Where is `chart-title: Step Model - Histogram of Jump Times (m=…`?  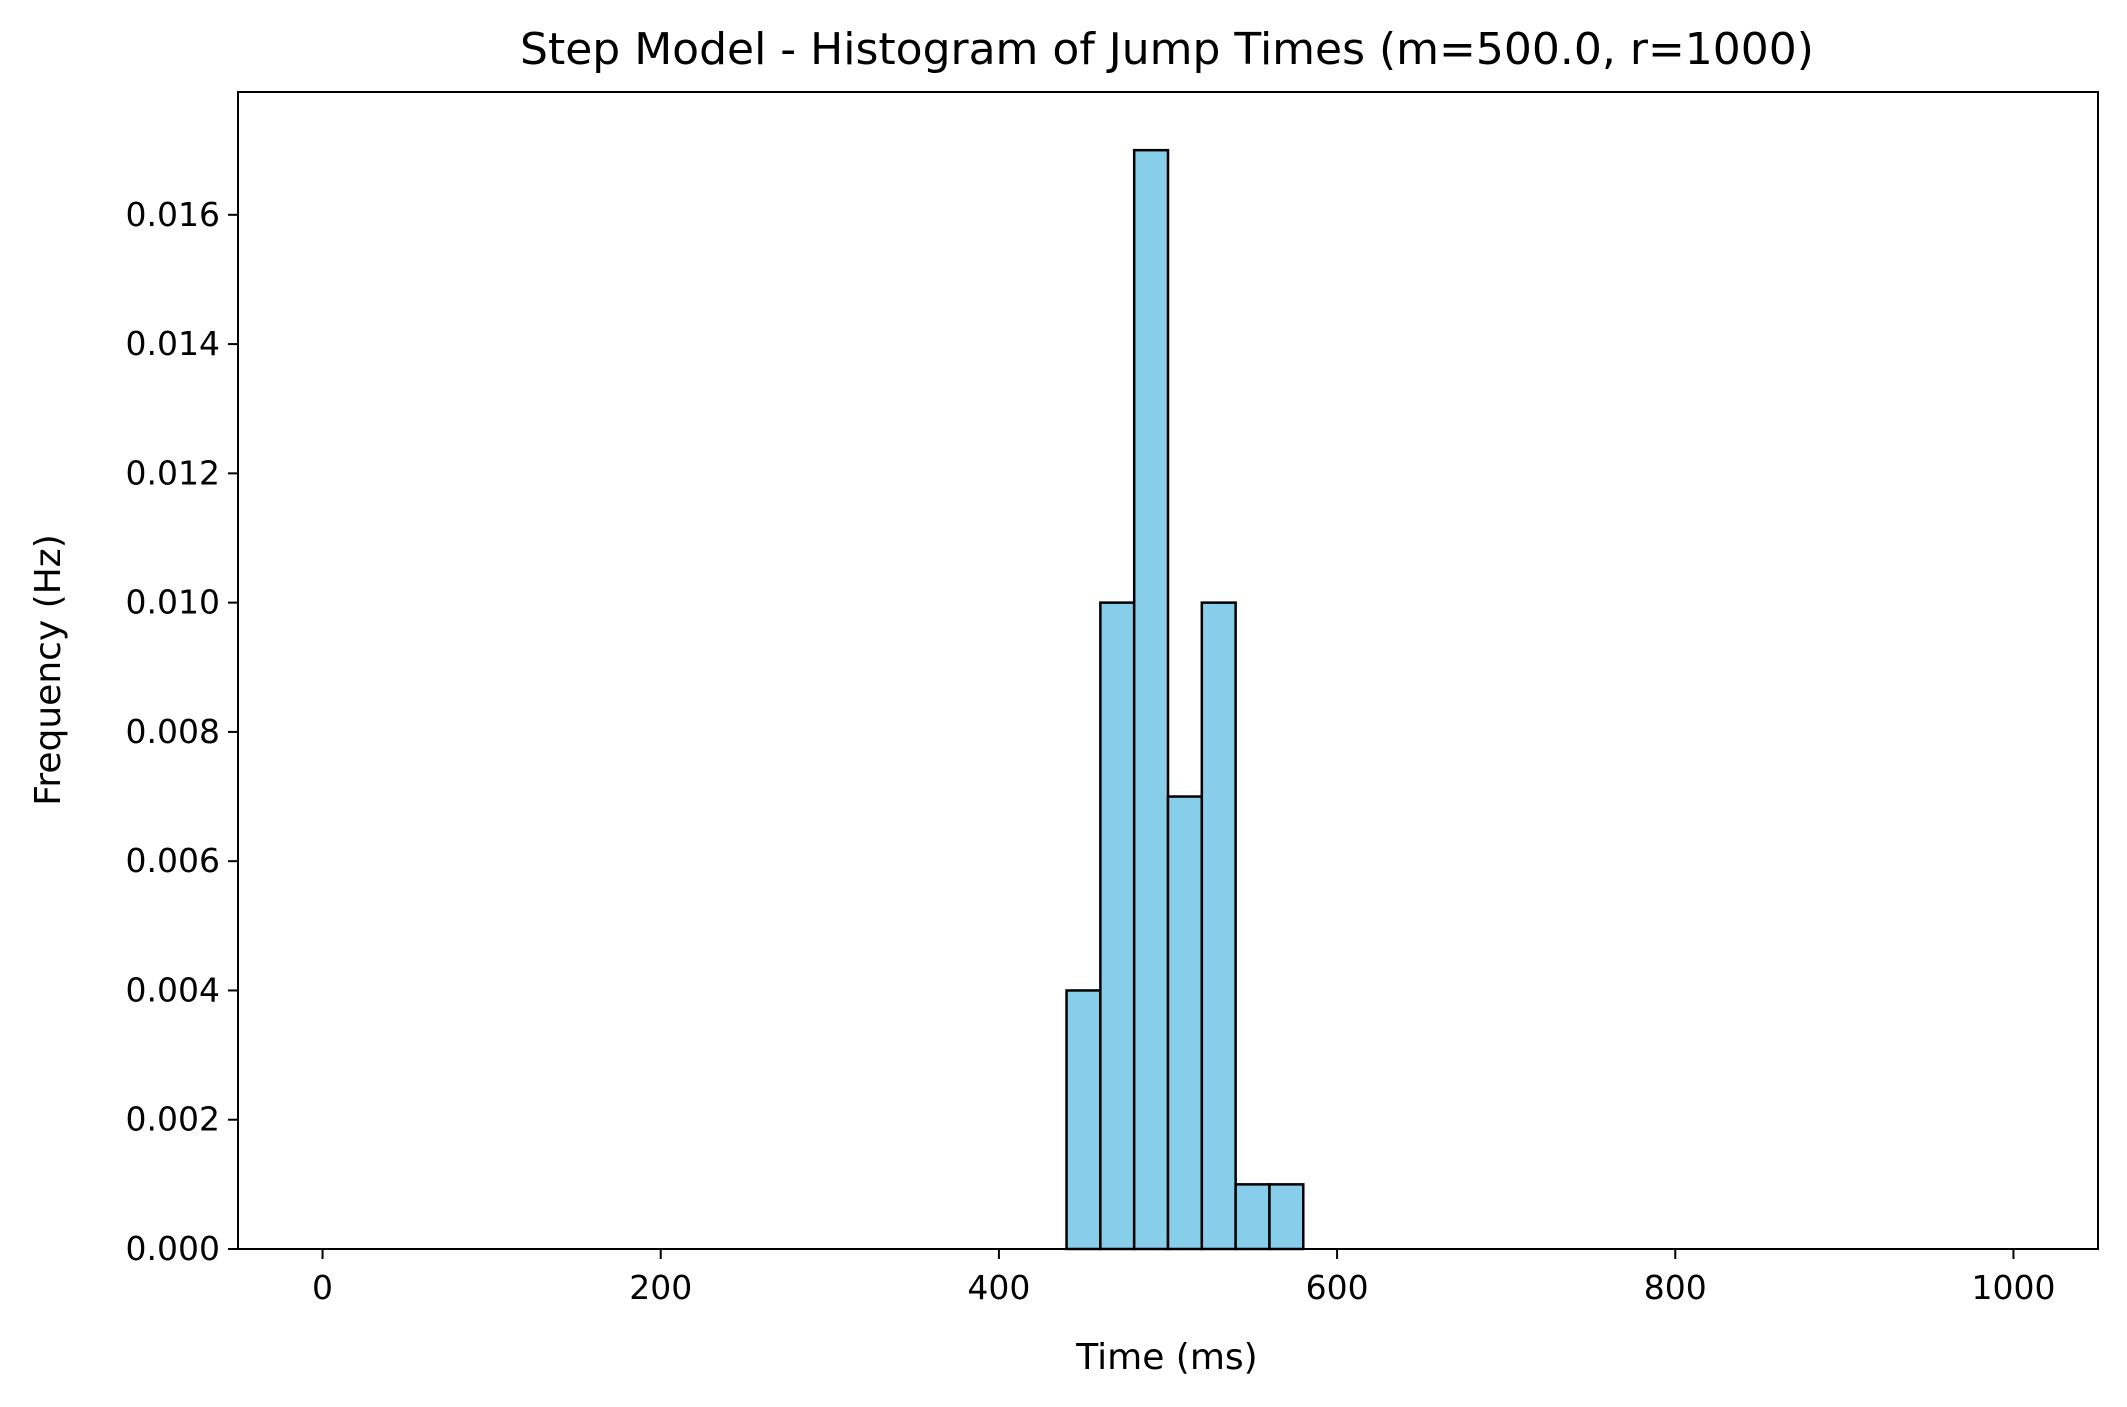 chart-title: Step Model - Histogram of Jump Times (m=… is located at coordinates (1167, 49).